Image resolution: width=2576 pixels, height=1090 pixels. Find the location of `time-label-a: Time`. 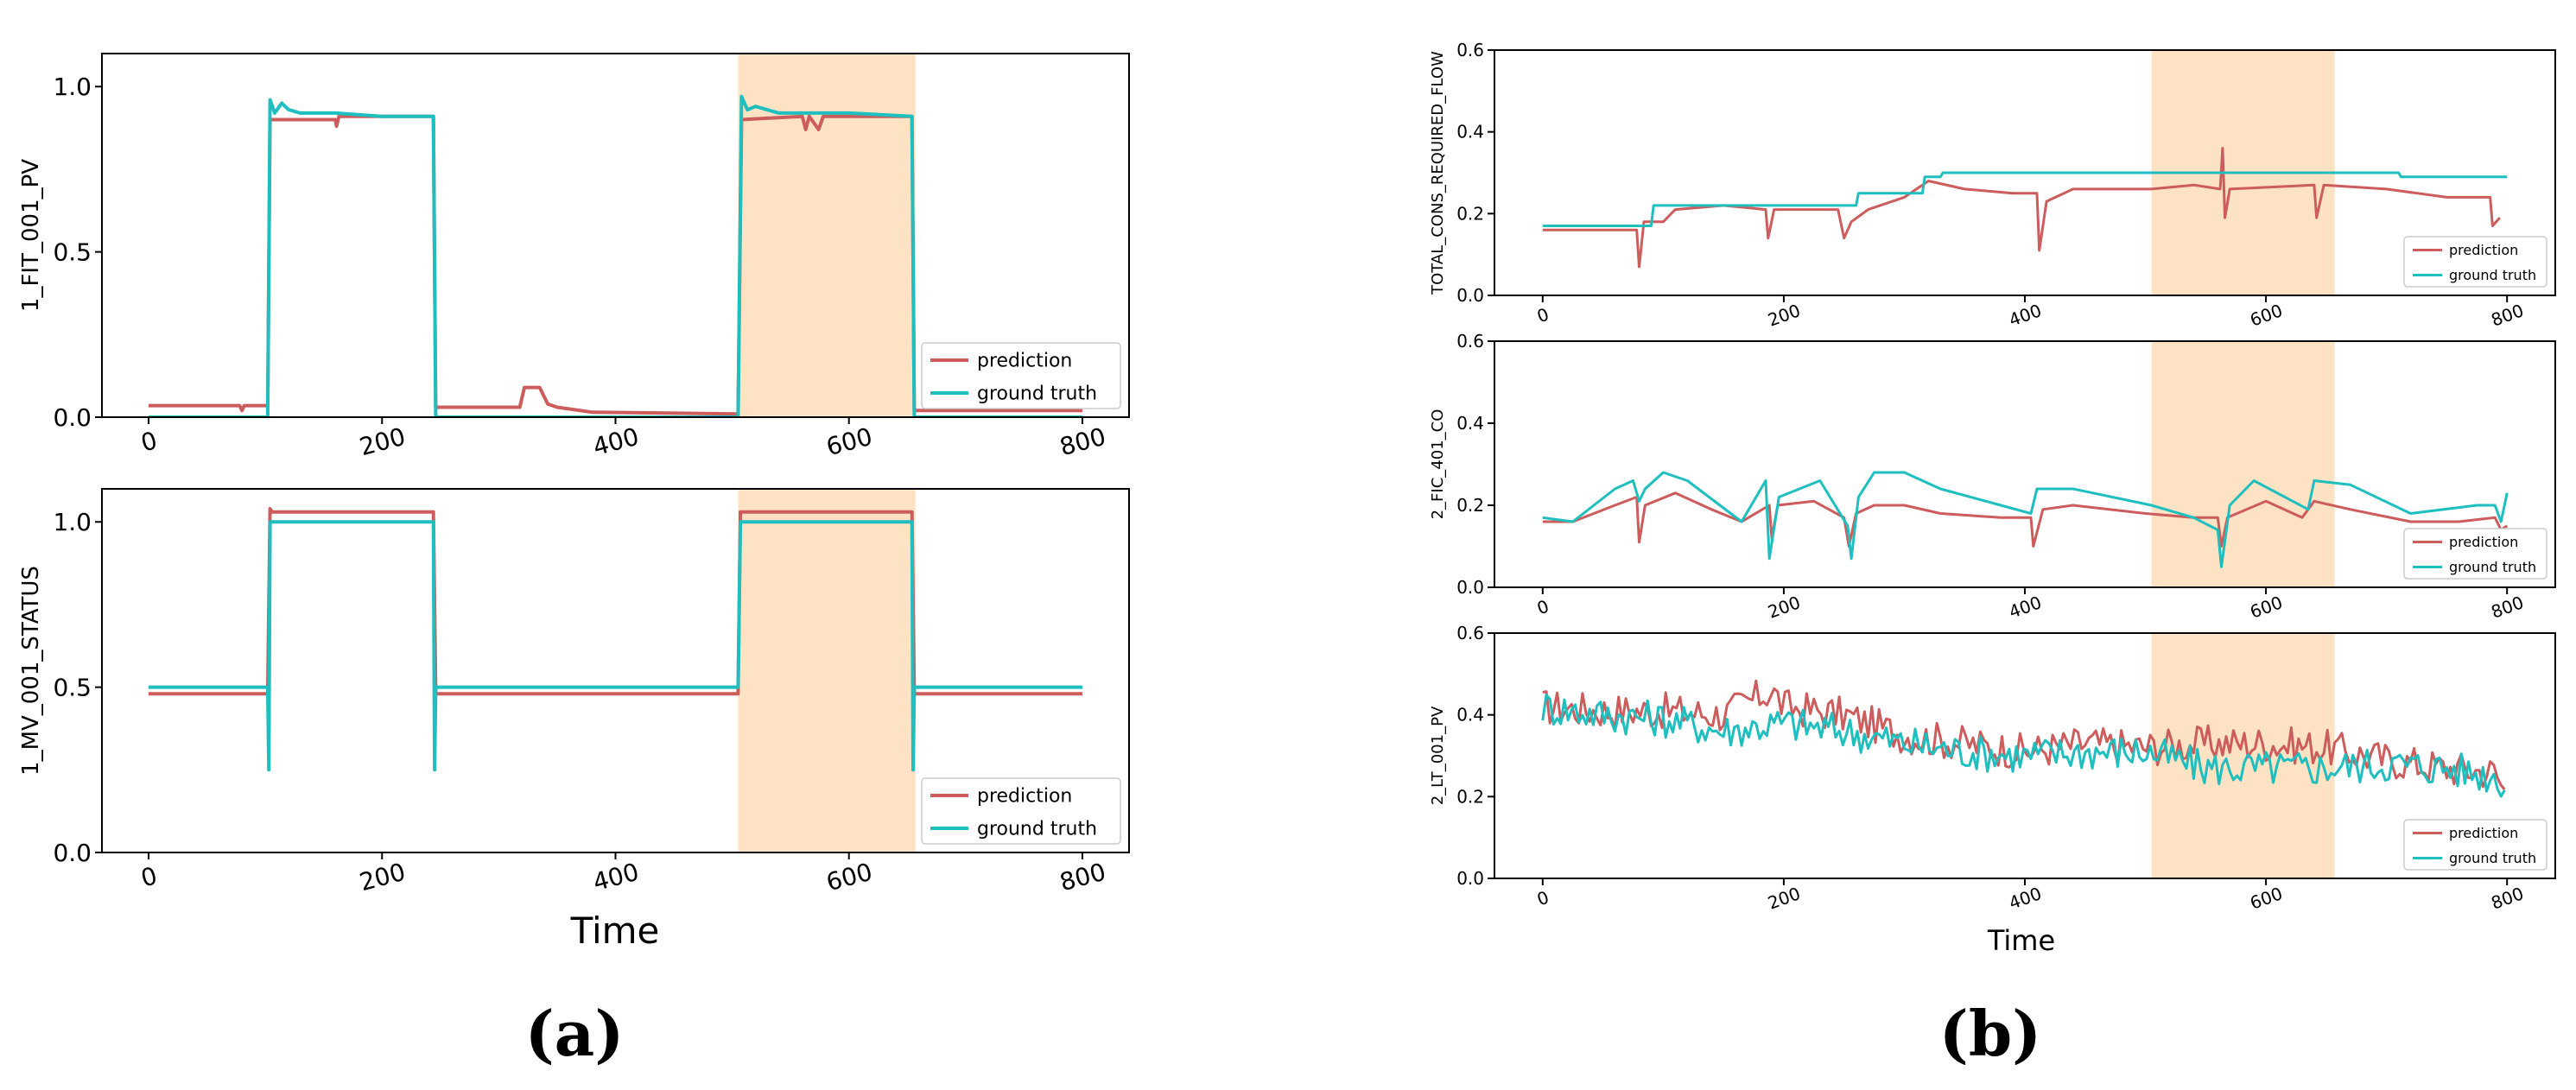

time-label-a: Time is located at coordinates (615, 930).